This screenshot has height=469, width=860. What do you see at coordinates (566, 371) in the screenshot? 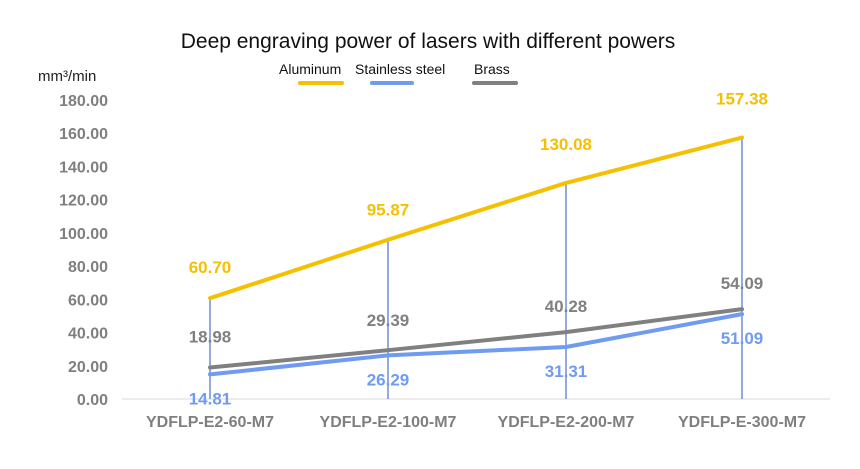
I see `data-label: 31.31` at bounding box center [566, 371].